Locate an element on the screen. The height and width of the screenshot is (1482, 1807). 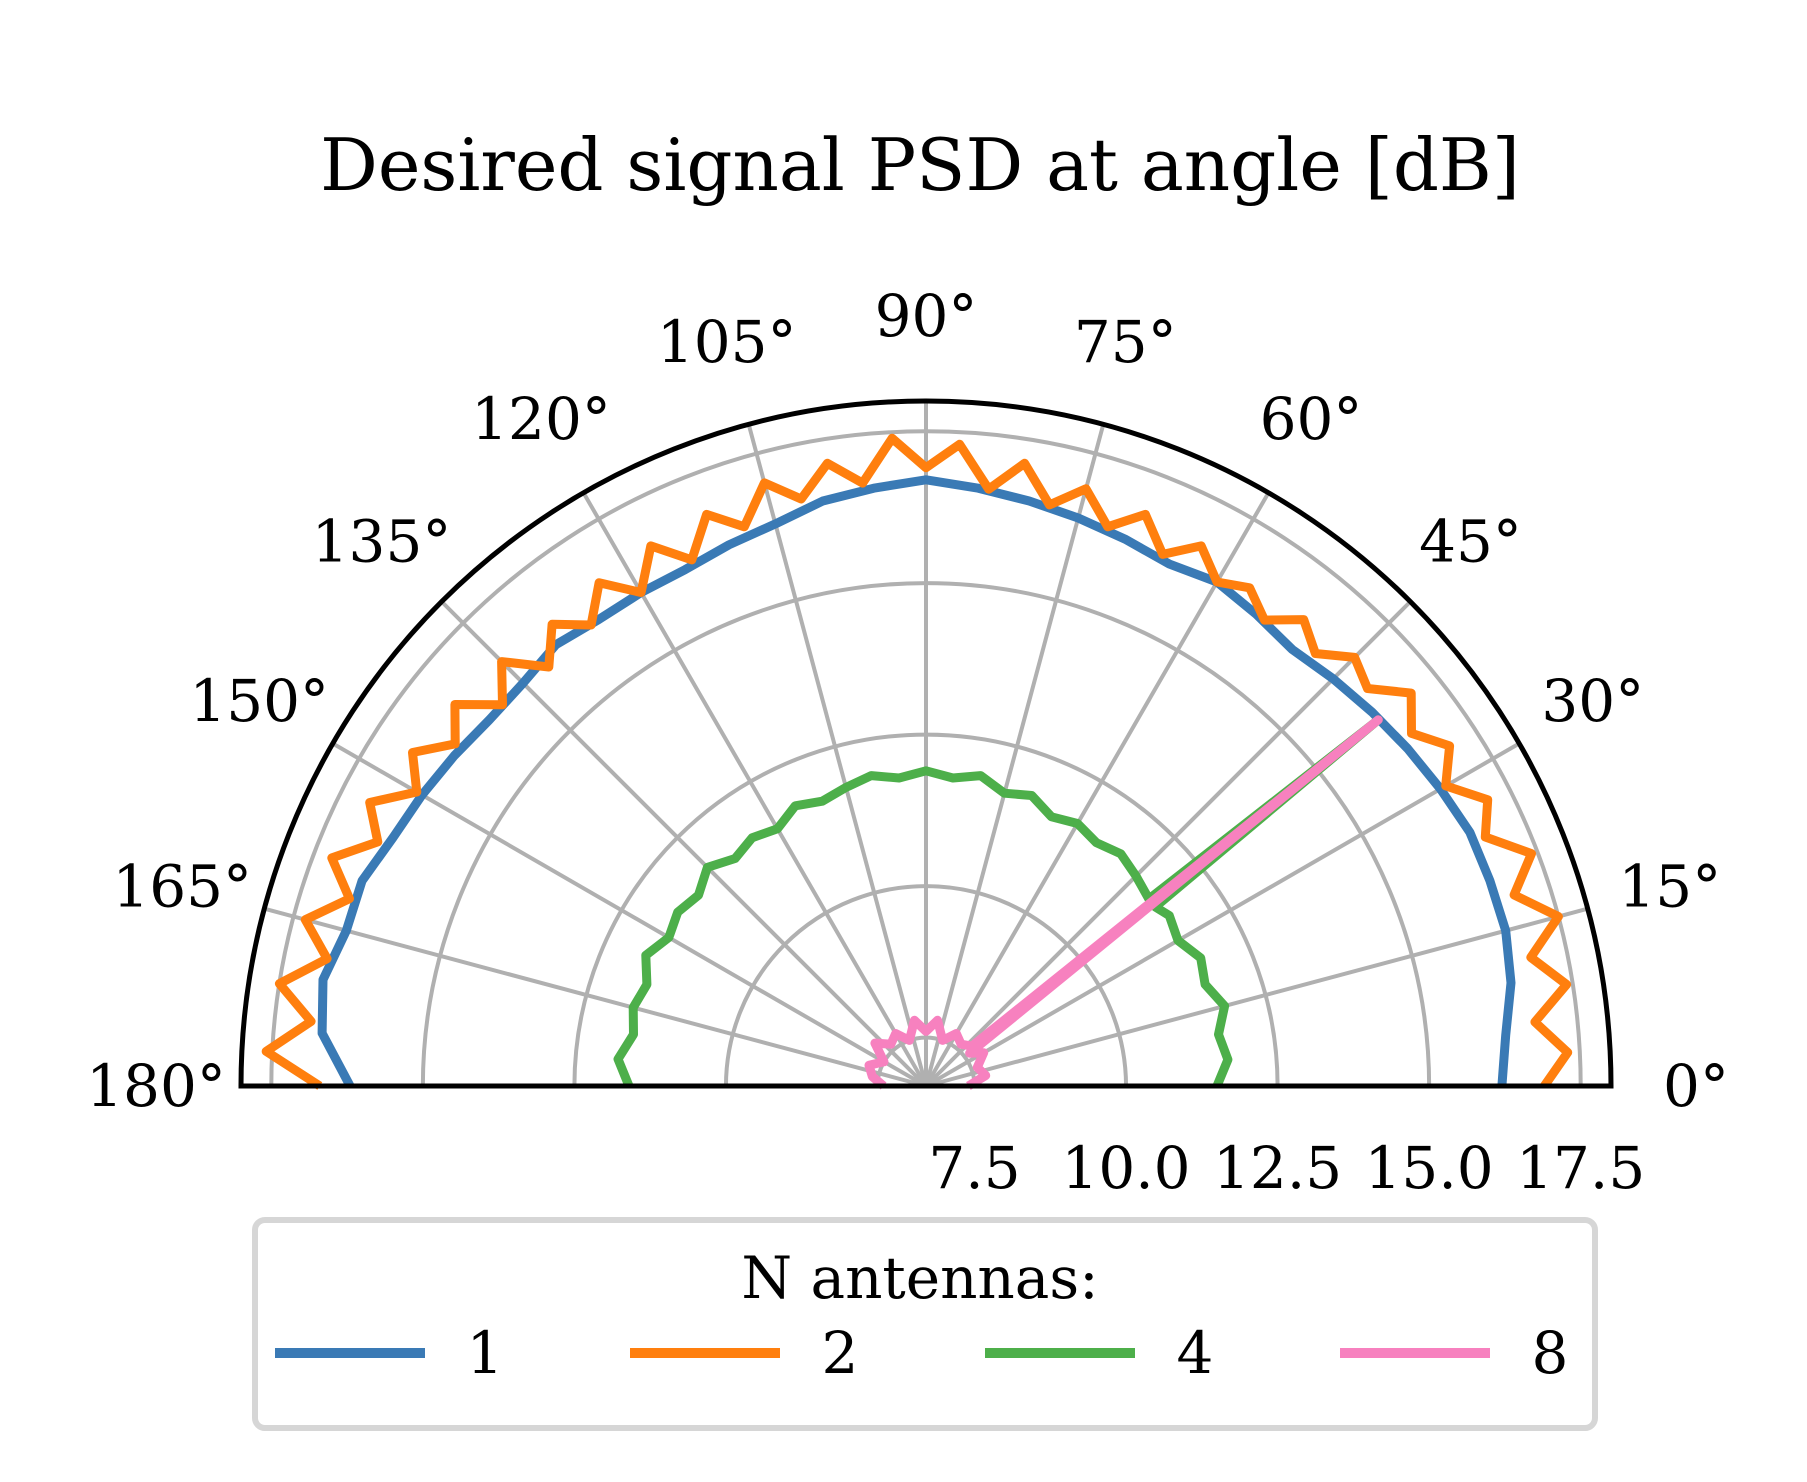
angle-tick-label: 180° is located at coordinates (156, 1086).